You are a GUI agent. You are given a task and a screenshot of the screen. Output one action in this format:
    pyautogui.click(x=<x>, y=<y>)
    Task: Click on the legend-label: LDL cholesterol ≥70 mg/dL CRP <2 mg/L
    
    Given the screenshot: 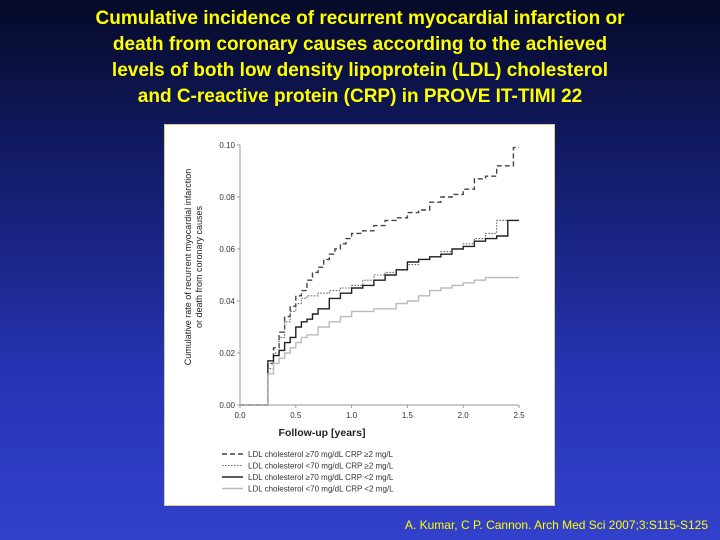 What is the action you would take?
    pyautogui.click(x=321, y=477)
    